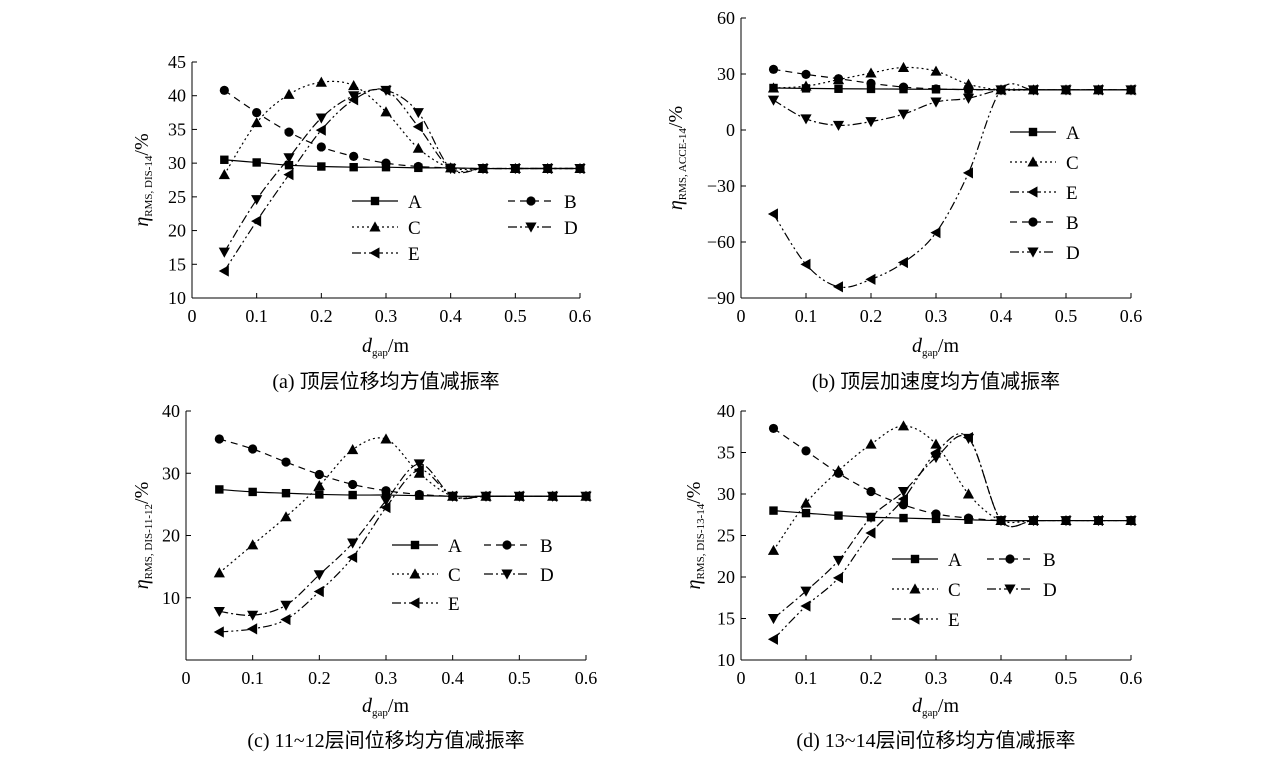  I want to click on series-line-D, so click(402, 539).